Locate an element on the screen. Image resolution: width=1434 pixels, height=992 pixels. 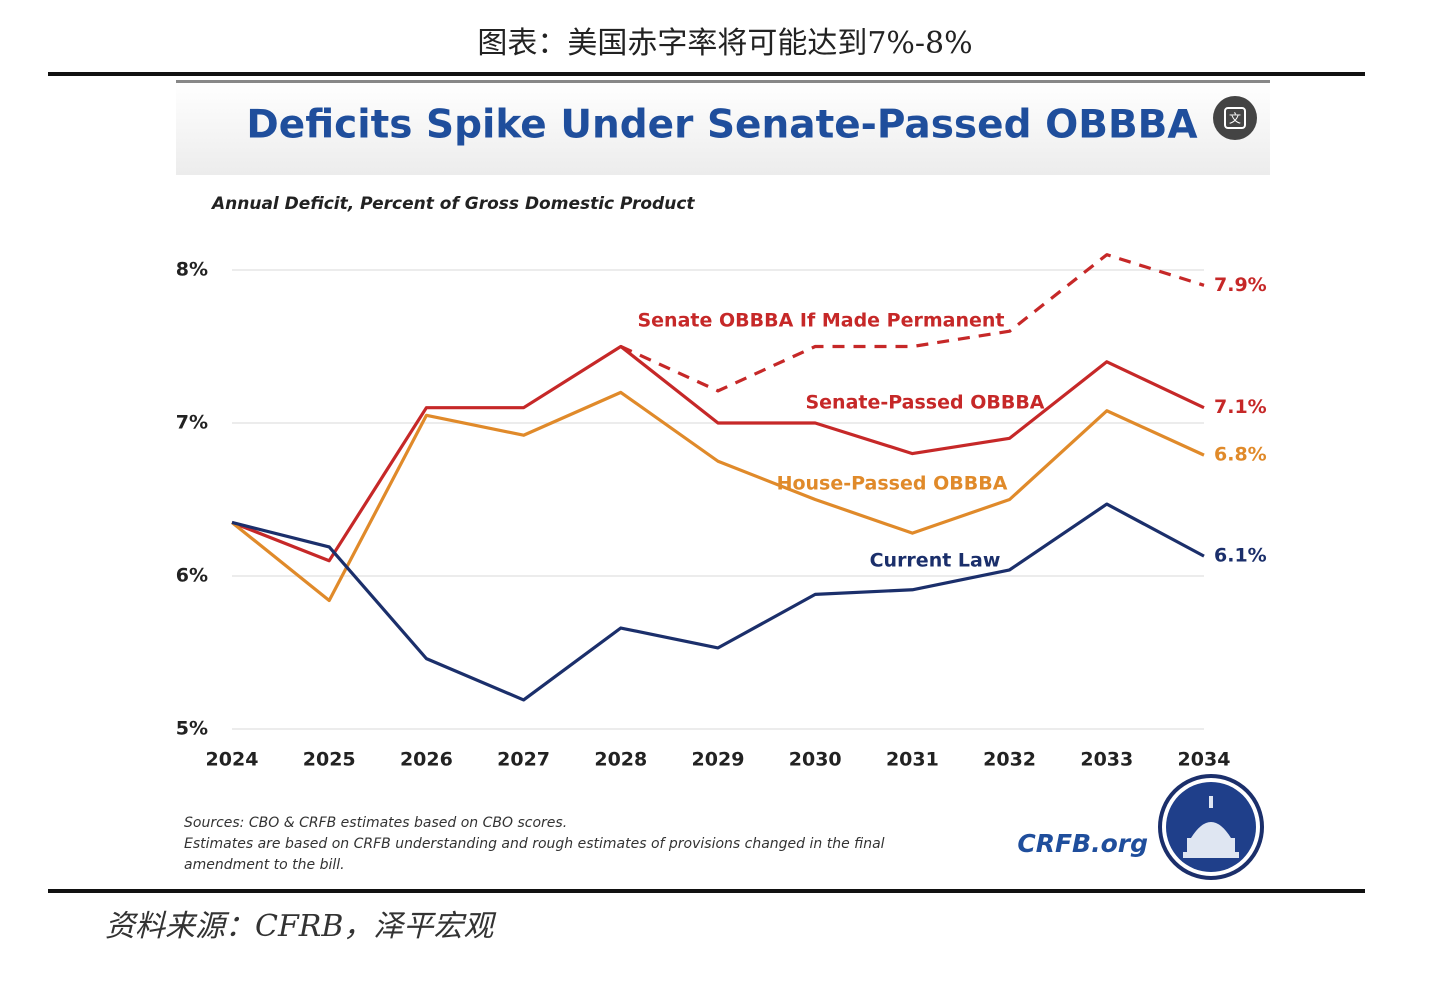
y-tick-label: 7% is located at coordinates (192, 423).